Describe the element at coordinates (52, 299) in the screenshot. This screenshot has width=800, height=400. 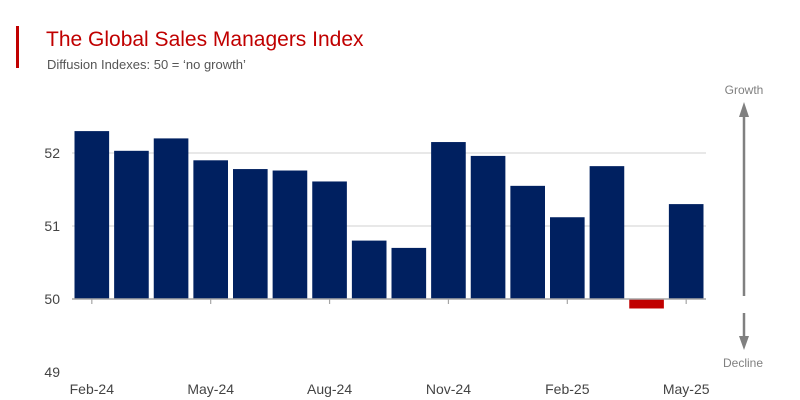
I see `y-tick-label: 50` at that location.